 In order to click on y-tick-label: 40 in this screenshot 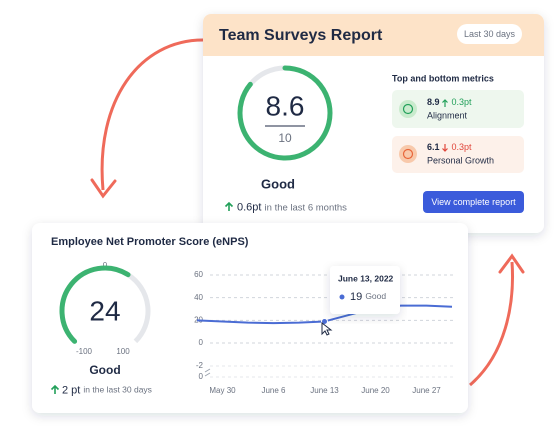, I will do `click(198, 297)`.